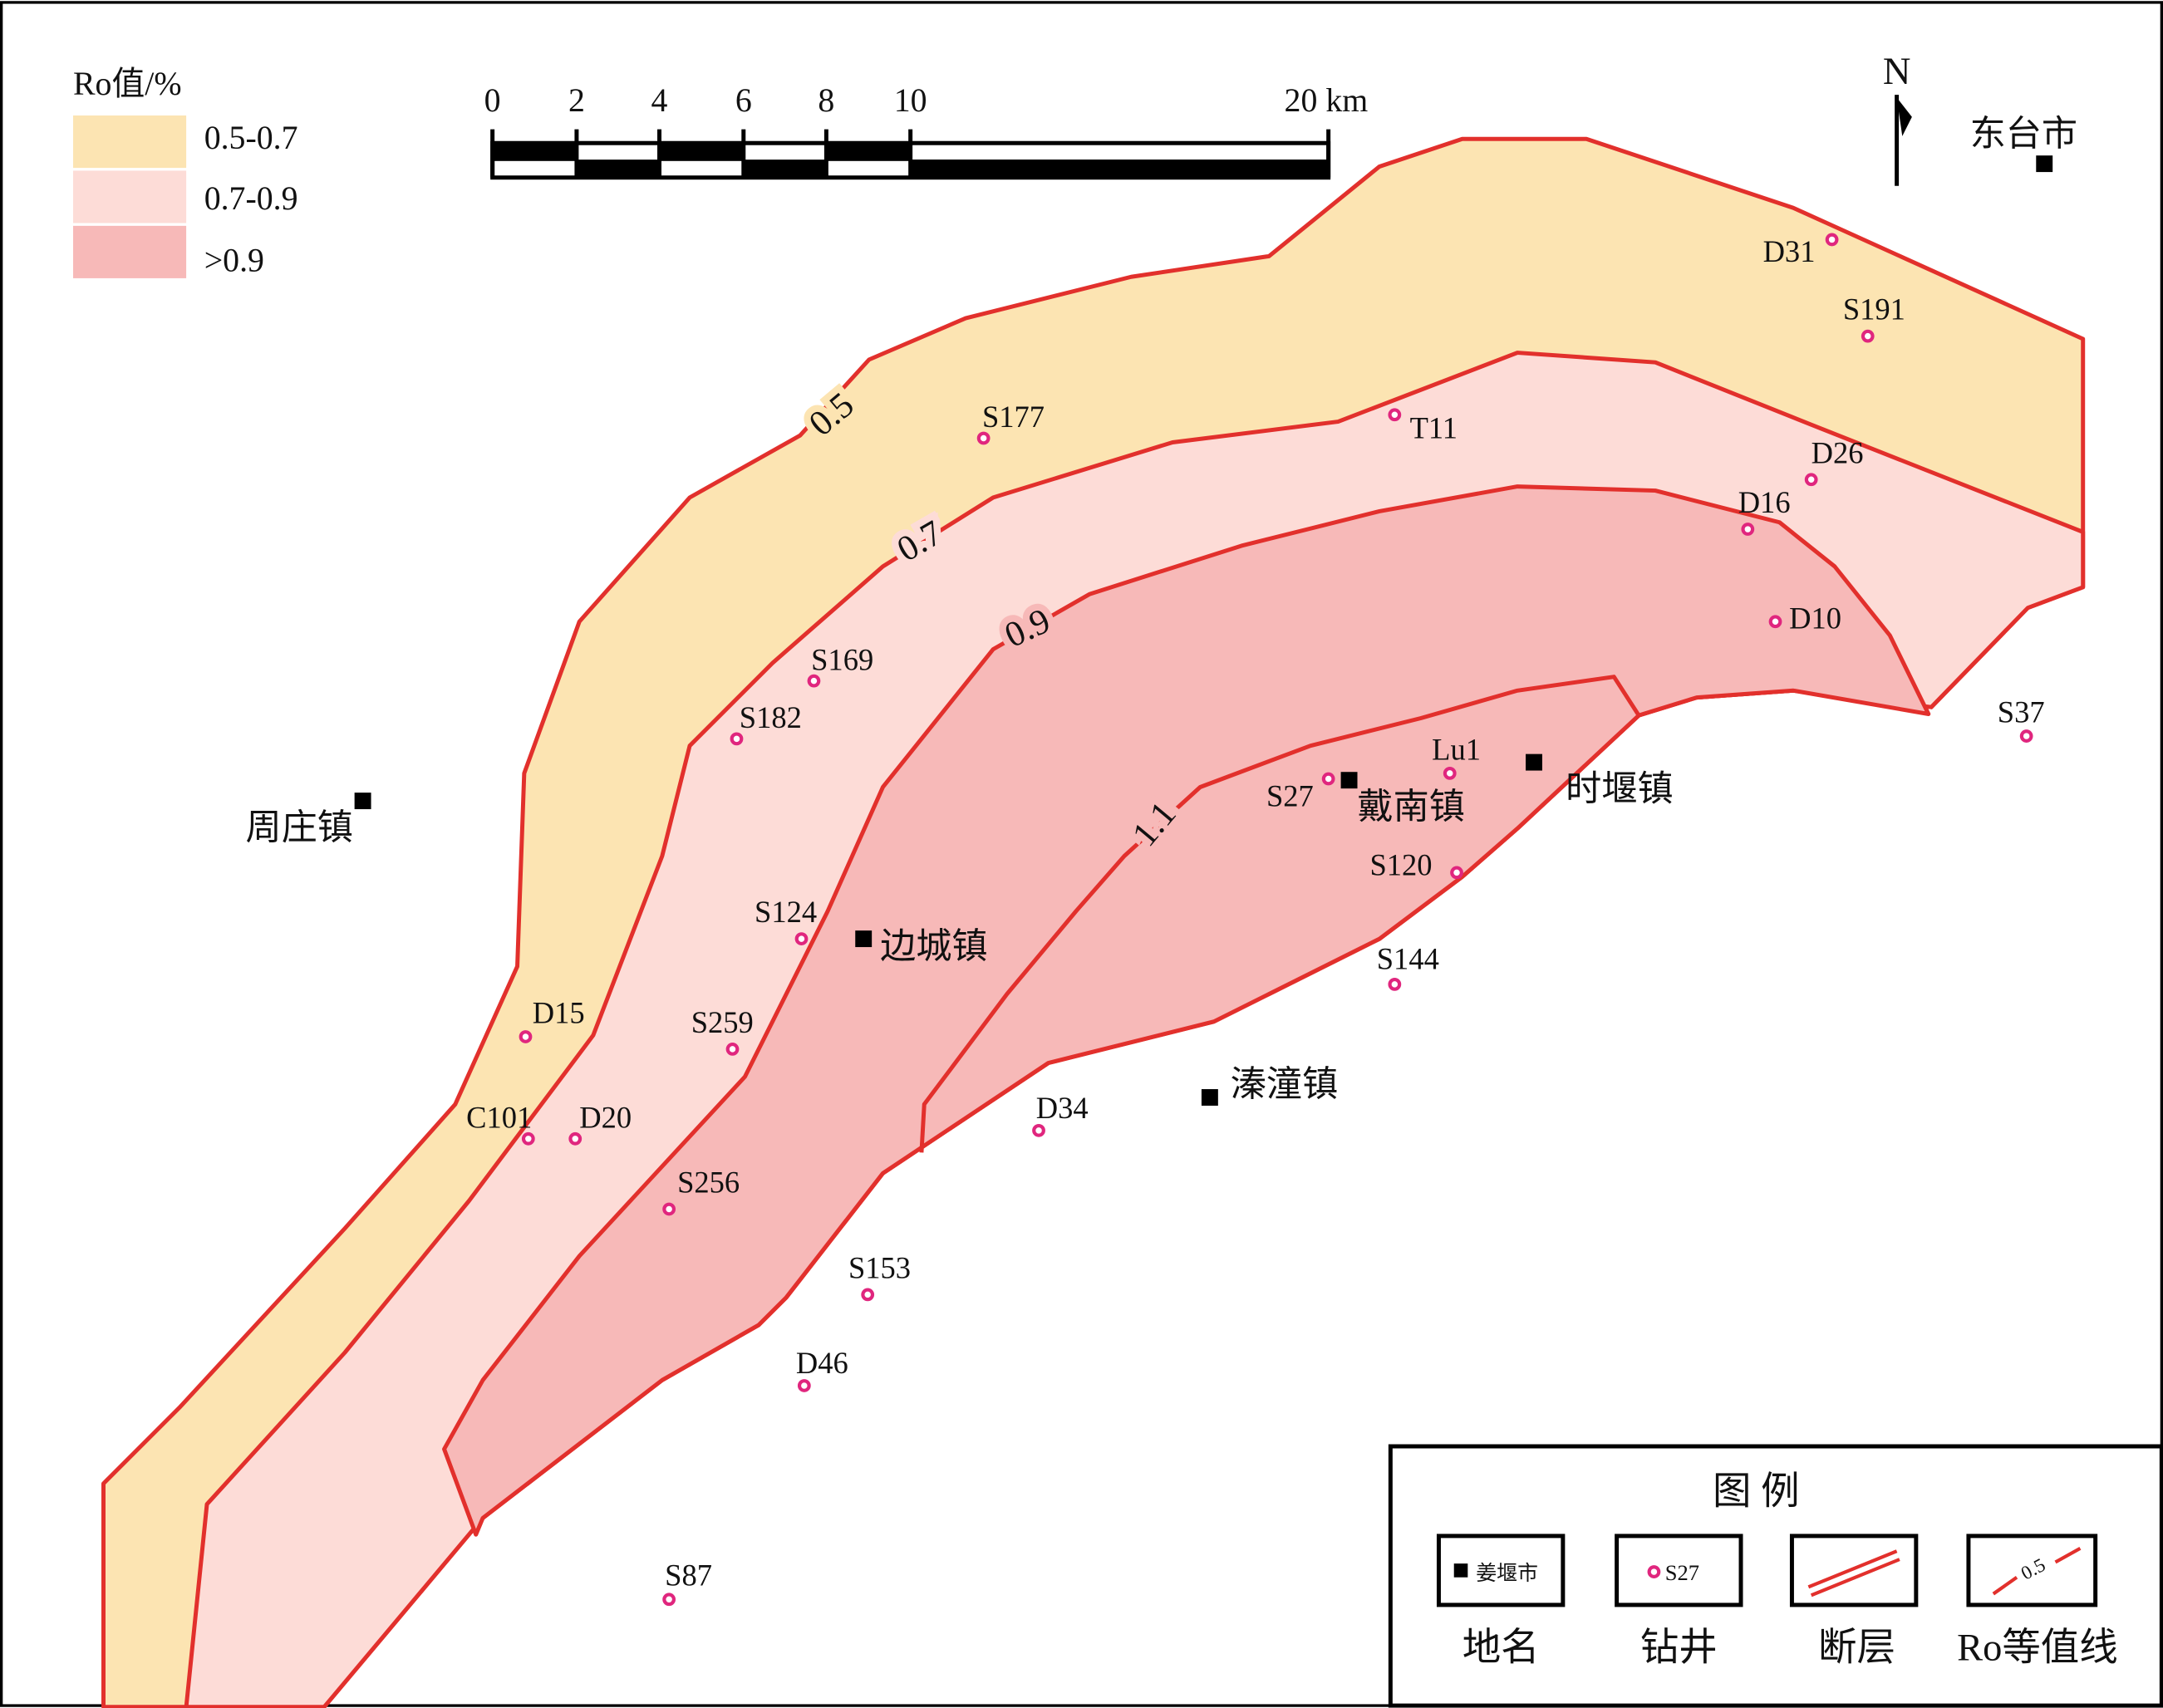  I want to click on well-label: C101, so click(499, 1118).